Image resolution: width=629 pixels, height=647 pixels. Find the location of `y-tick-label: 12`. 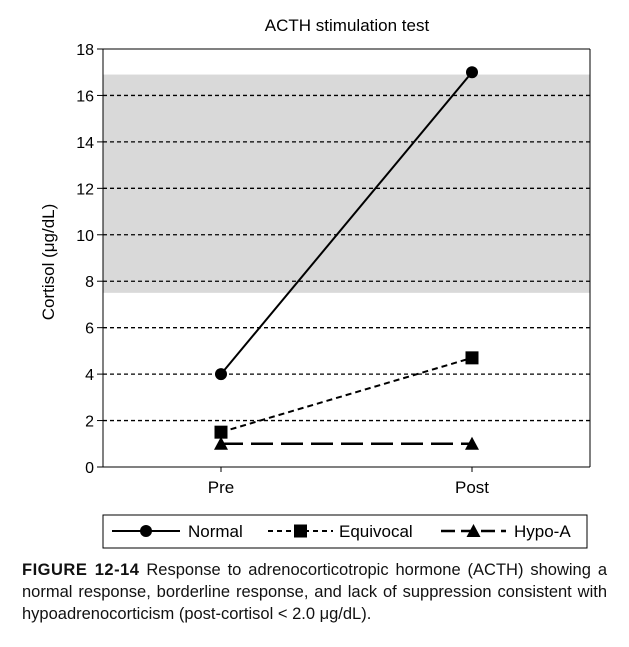

y-tick-label: 12 is located at coordinates (85, 189).